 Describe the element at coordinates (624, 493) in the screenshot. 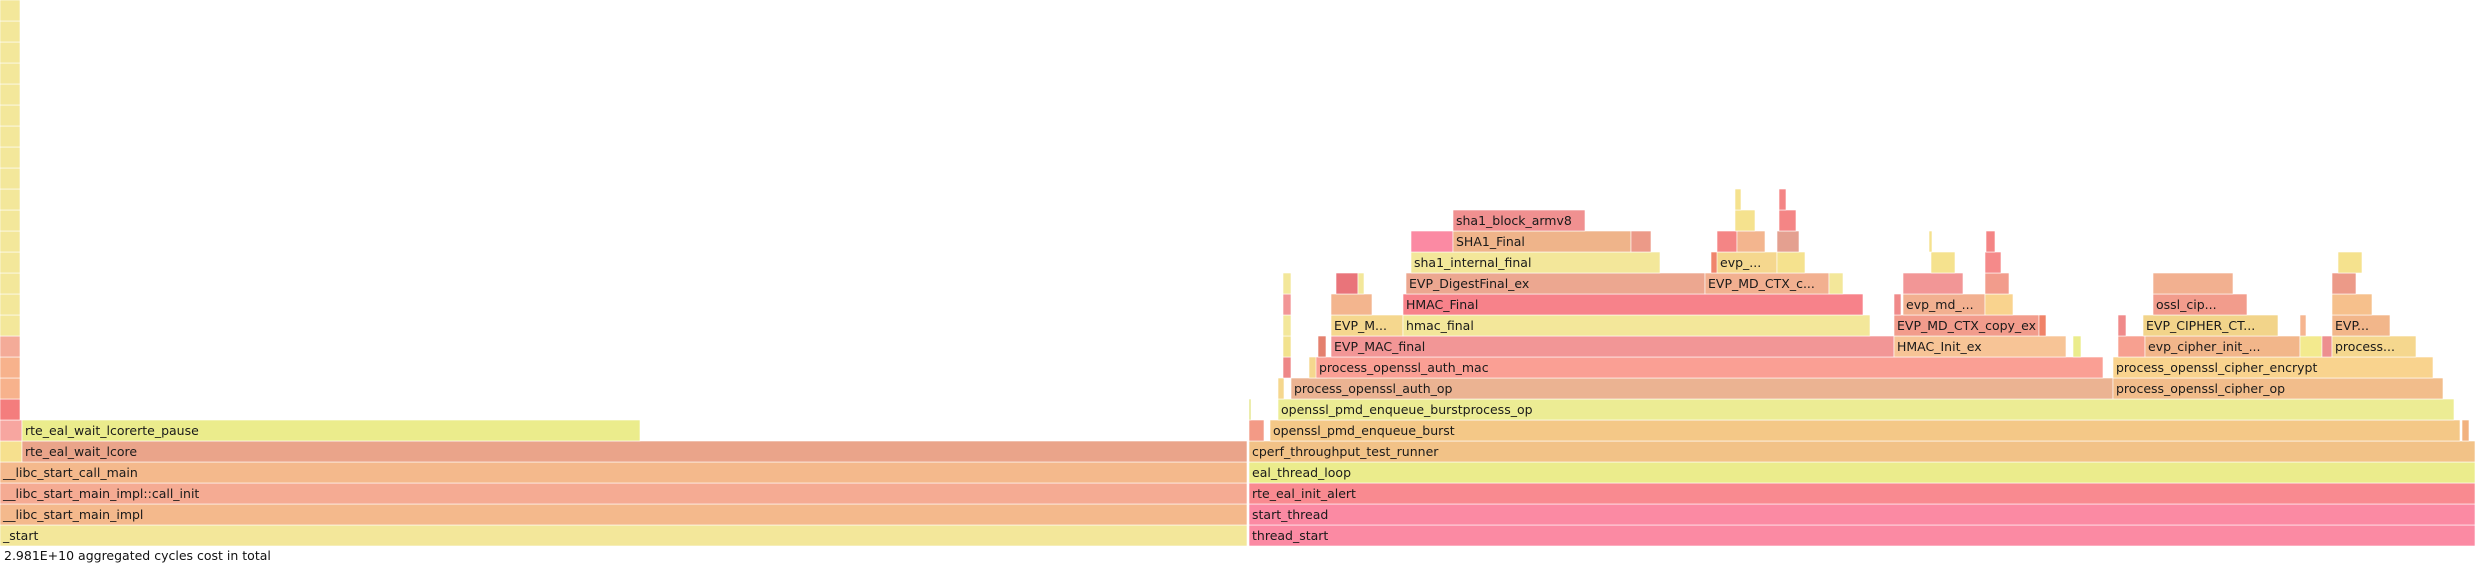

I see `frame-libc-start-main-impl-call-init: __libc_start_main_impl::call_init` at that location.